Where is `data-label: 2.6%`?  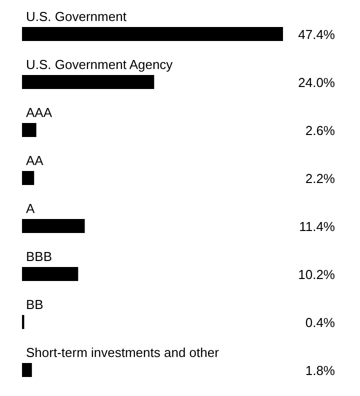 data-label: 2.6% is located at coordinates (320, 130).